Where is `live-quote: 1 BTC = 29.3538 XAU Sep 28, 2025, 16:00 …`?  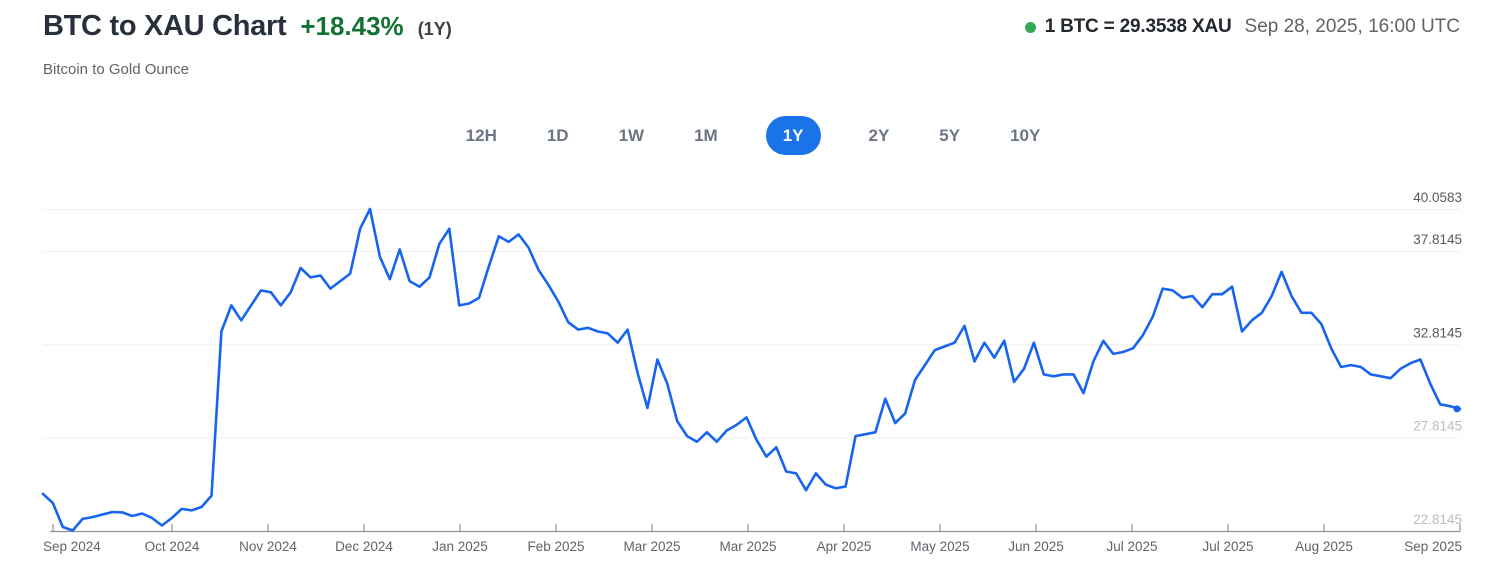
live-quote: 1 BTC = 29.3538 XAU Sep 28, 2025, 16:00 … is located at coordinates (1242, 27).